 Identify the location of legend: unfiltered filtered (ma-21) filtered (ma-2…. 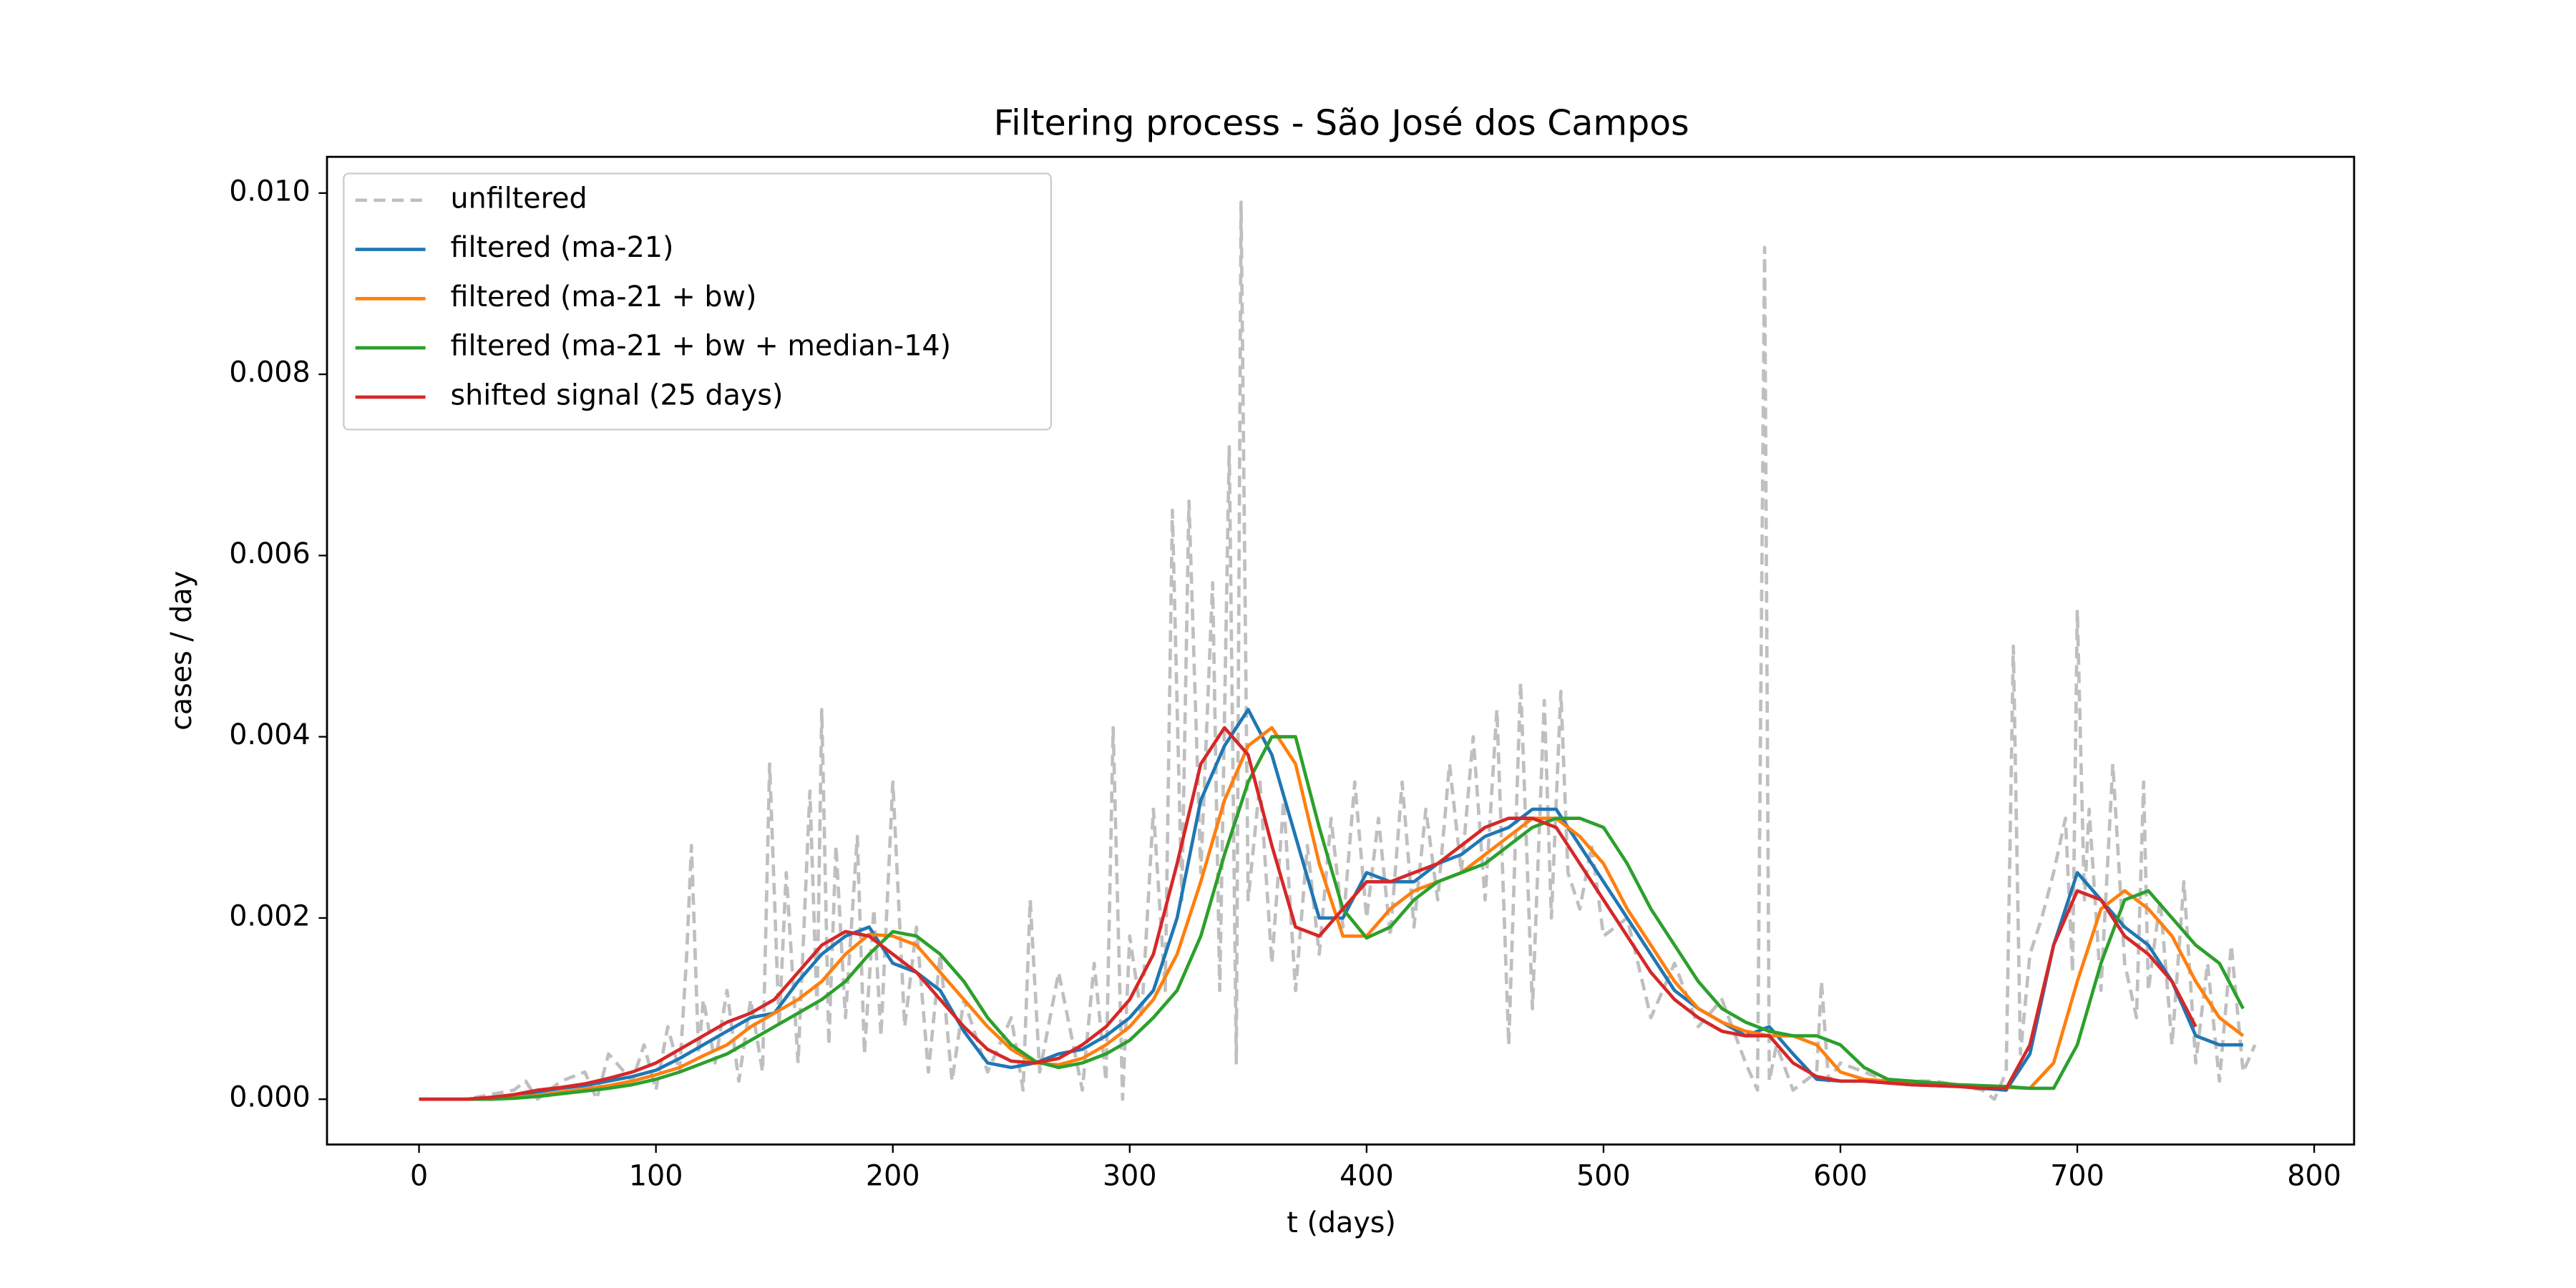
(698, 301).